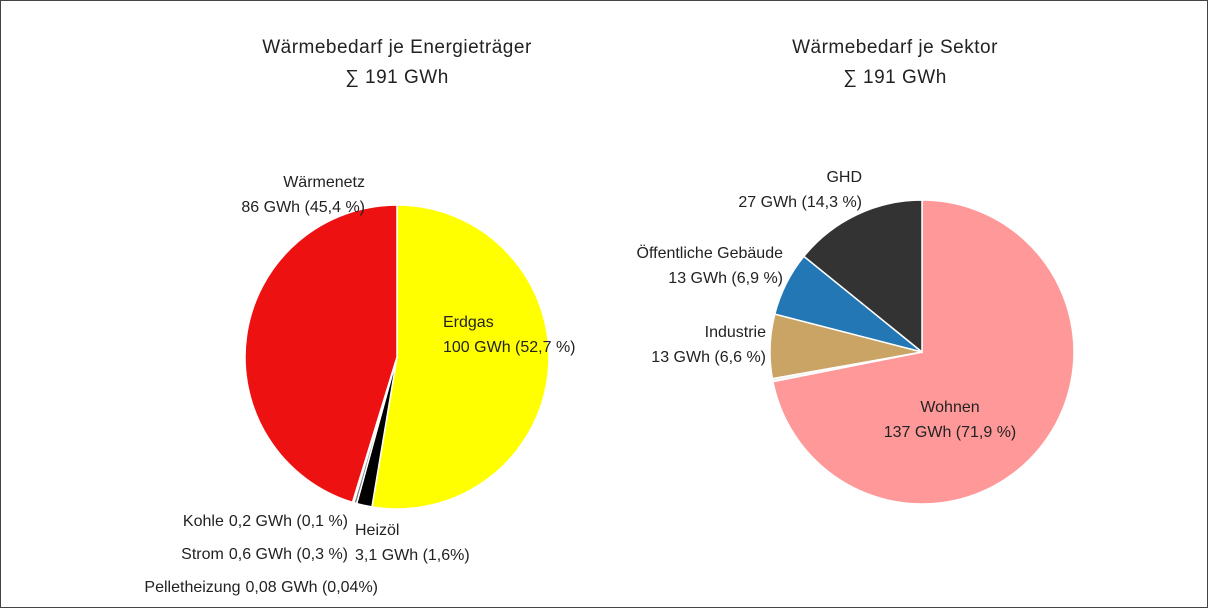 This screenshot has height=608, width=1208. What do you see at coordinates (324, 182) in the screenshot?
I see `slice-label: Wärmenetz` at bounding box center [324, 182].